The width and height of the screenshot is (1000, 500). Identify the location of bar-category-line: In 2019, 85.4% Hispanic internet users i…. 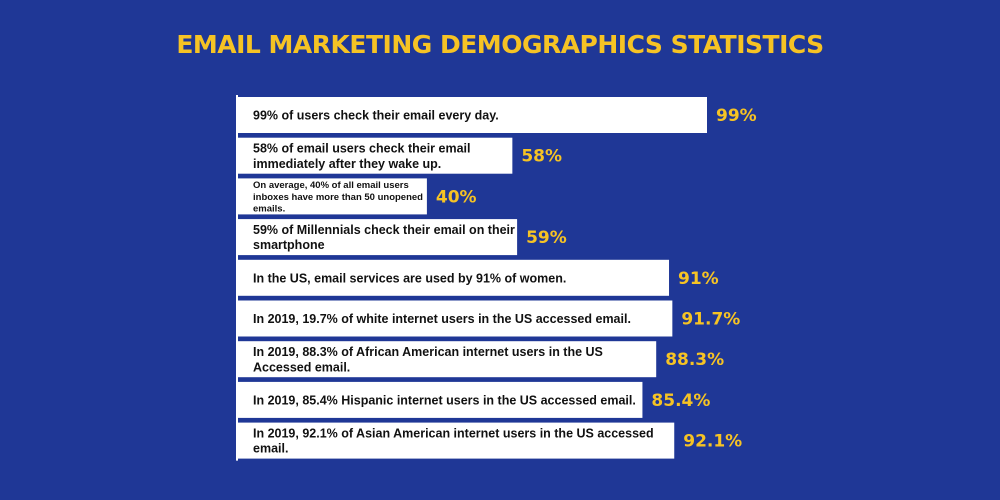
(444, 400).